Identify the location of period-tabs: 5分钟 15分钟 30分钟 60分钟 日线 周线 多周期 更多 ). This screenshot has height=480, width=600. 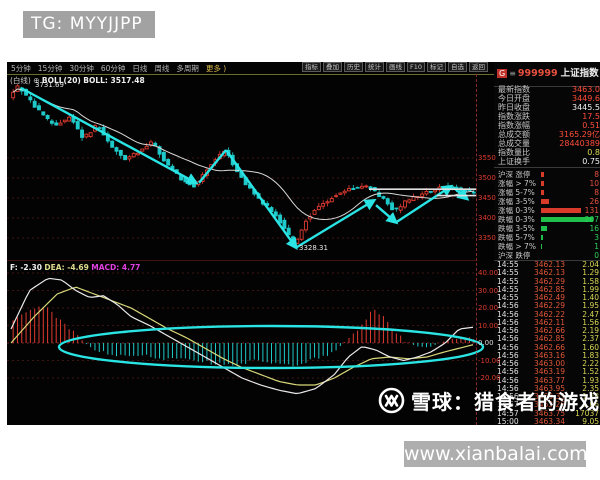
(122, 68).